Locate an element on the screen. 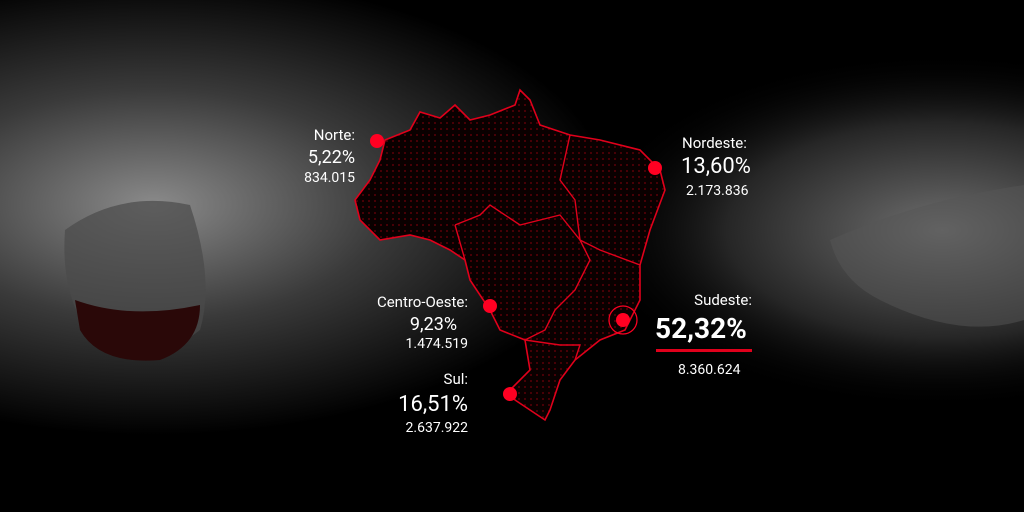 Image resolution: width=1024 pixels, height=512 pixels. label-sul: Sul: 16,51% 2.637.922 is located at coordinates (433, 403).